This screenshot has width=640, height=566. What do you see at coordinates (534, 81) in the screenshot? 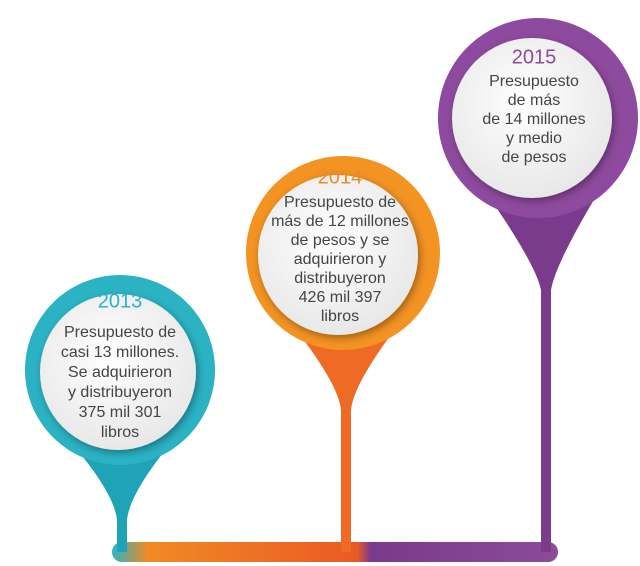
I see `description-line: Presupuesto` at bounding box center [534, 81].